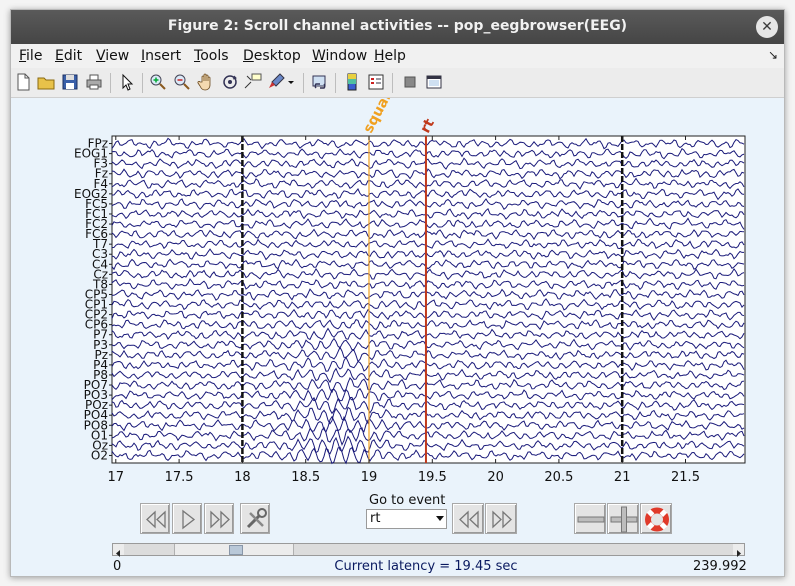 The image size is (795, 586). Describe the element at coordinates (772, 55) in the screenshot. I see `menu-dock-arrow-icon: ↘` at that location.